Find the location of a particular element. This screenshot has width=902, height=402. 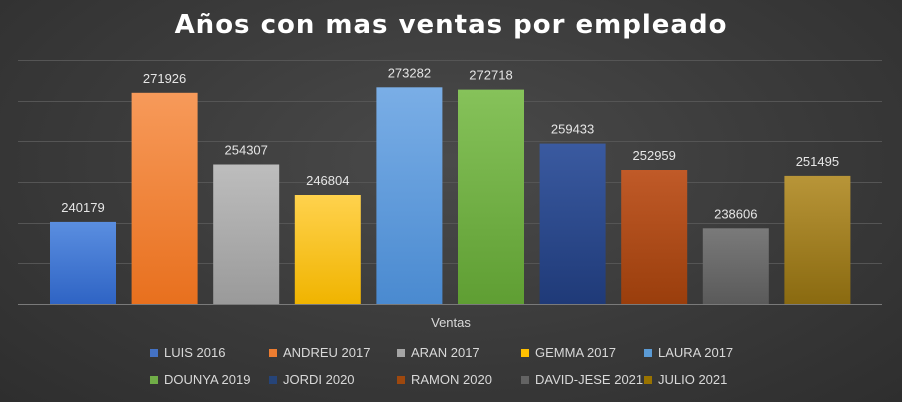

legend-item: GEMMA 2017 is located at coordinates (582, 352).